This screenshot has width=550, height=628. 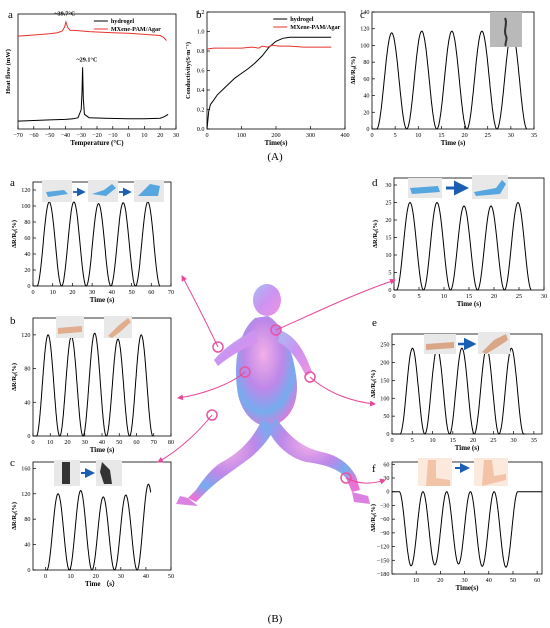 I want to click on x-tick-label: 100, so click(x=241, y=135).